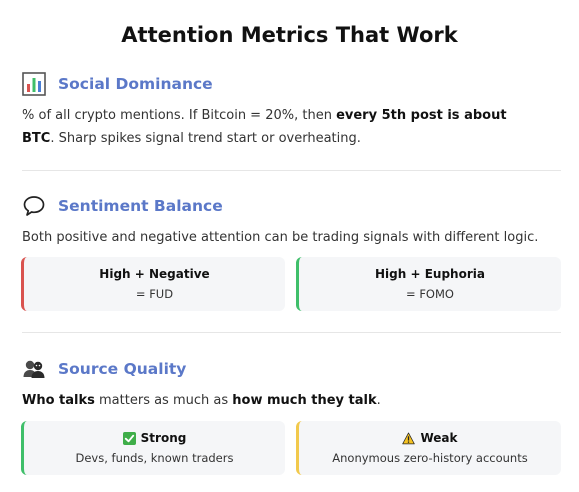 The image size is (579, 492). I want to click on check-mark-icon, so click(129, 438).